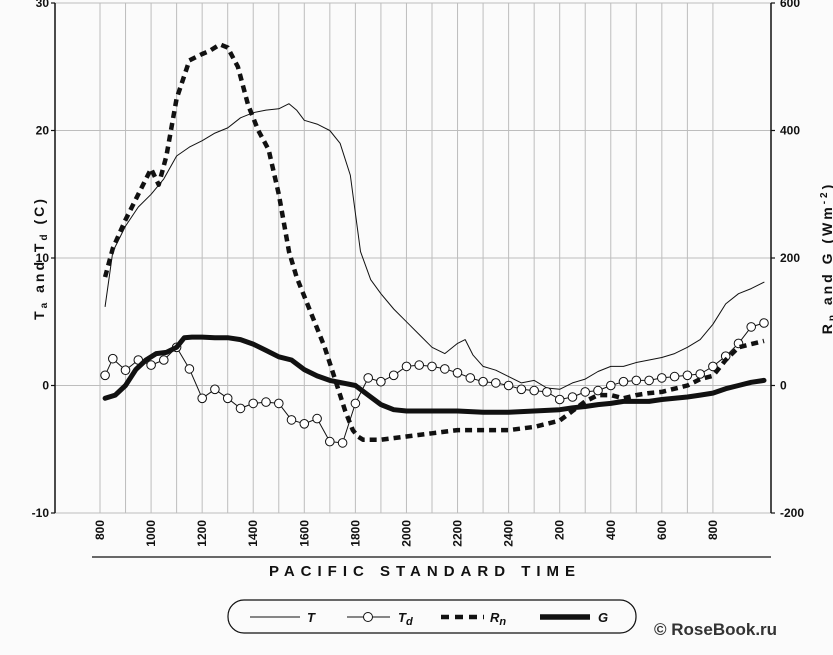 This screenshot has height=655, width=833. I want to click on legend-box, so click(432, 616).